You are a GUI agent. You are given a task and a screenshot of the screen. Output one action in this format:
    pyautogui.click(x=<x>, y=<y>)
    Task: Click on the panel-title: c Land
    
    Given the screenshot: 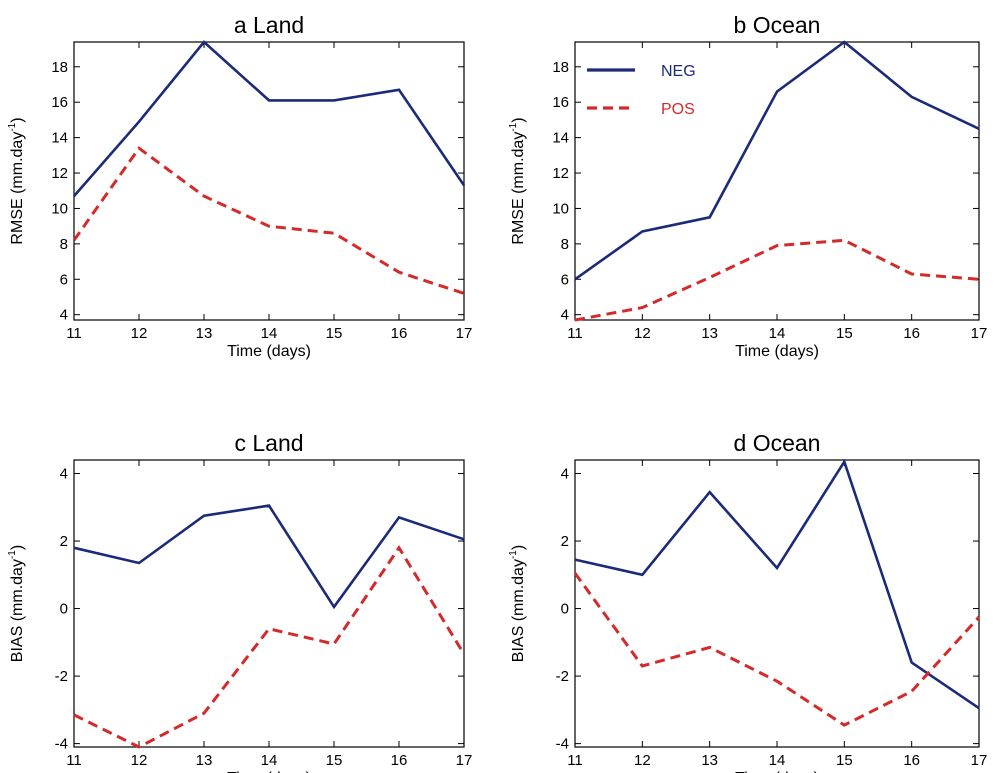 What is the action you would take?
    pyautogui.click(x=268, y=443)
    